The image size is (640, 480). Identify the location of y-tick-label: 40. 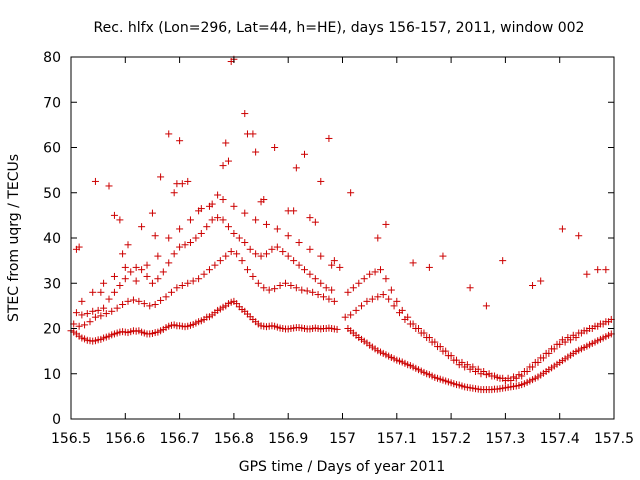
(52, 239).